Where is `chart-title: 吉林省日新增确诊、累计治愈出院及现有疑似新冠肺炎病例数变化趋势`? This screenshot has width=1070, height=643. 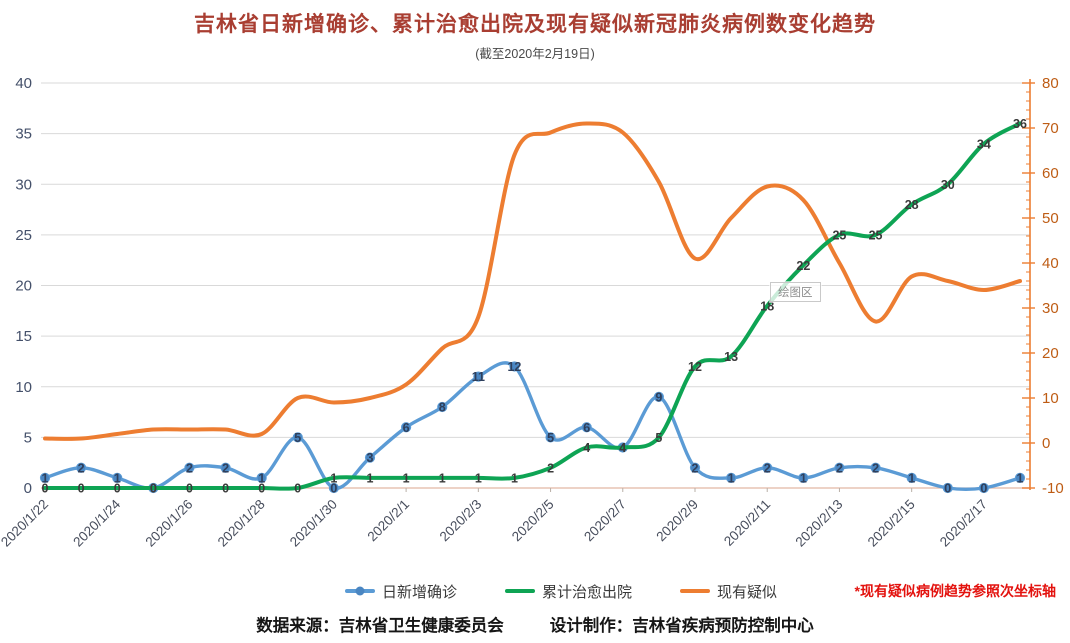
chart-title: 吉林省日新增确诊、累计治愈出院及现有疑似新冠肺炎病例数变化趋势 is located at coordinates (535, 24).